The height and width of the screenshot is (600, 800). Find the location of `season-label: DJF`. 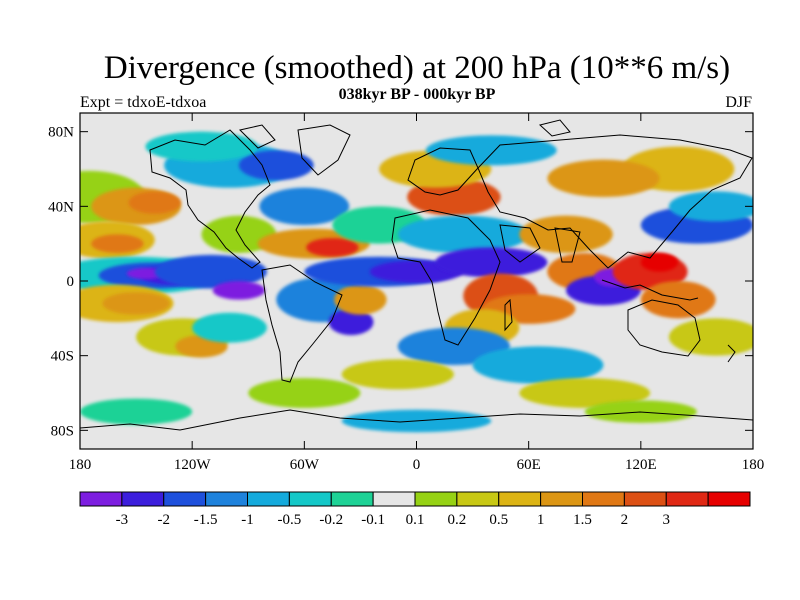

season-label: DJF is located at coordinates (738, 102).